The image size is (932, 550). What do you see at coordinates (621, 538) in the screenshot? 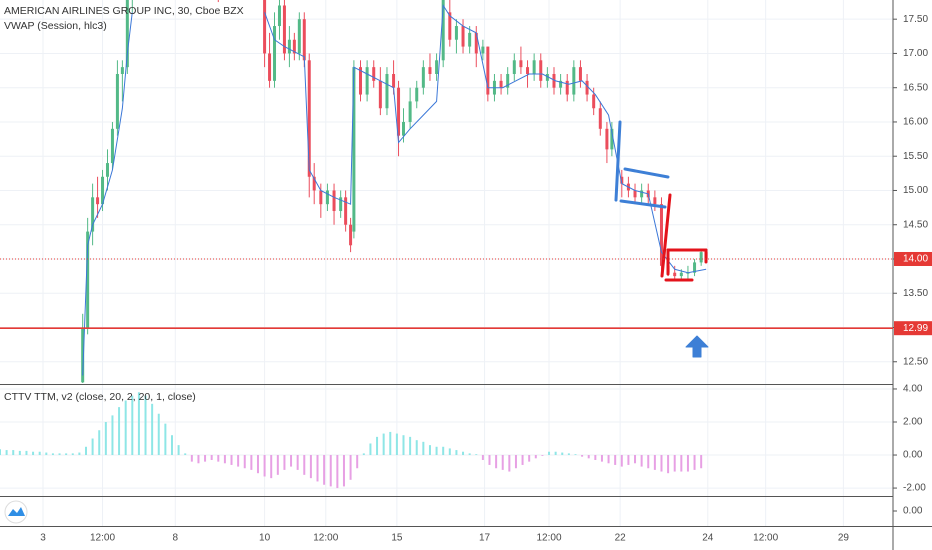
I see `x-tick-label: 22` at bounding box center [621, 538].